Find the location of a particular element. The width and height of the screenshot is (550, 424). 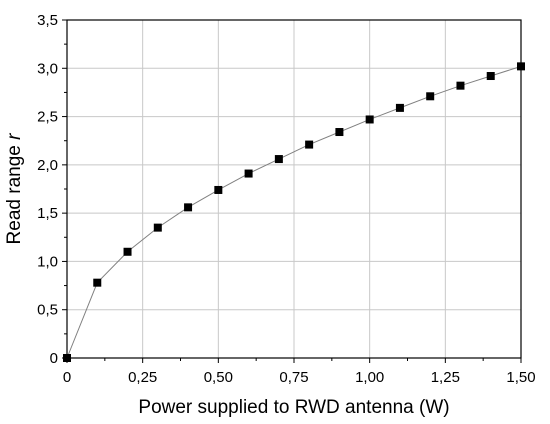

y-tick-label: 3,5 is located at coordinates (47, 20).